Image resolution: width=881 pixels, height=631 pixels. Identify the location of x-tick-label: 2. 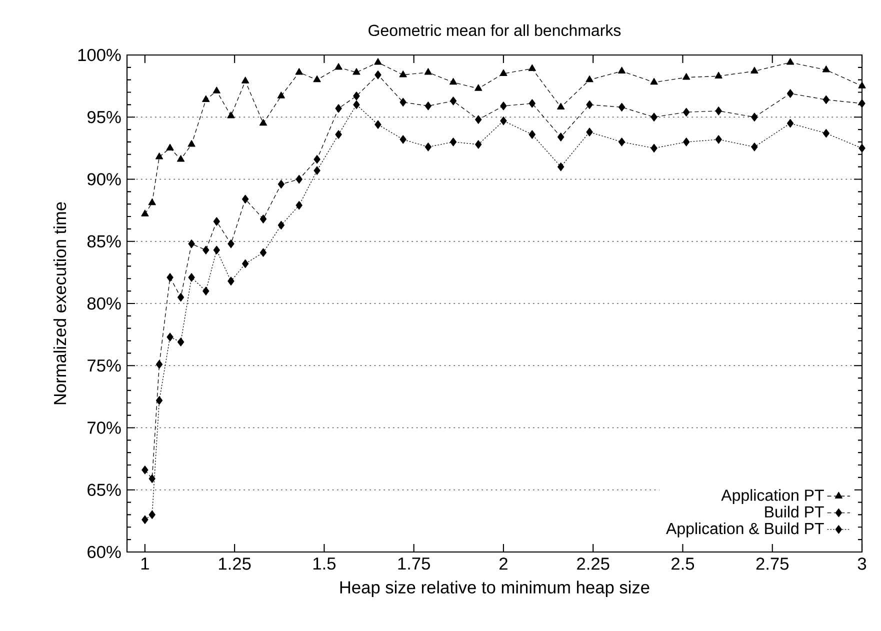
(504, 564).